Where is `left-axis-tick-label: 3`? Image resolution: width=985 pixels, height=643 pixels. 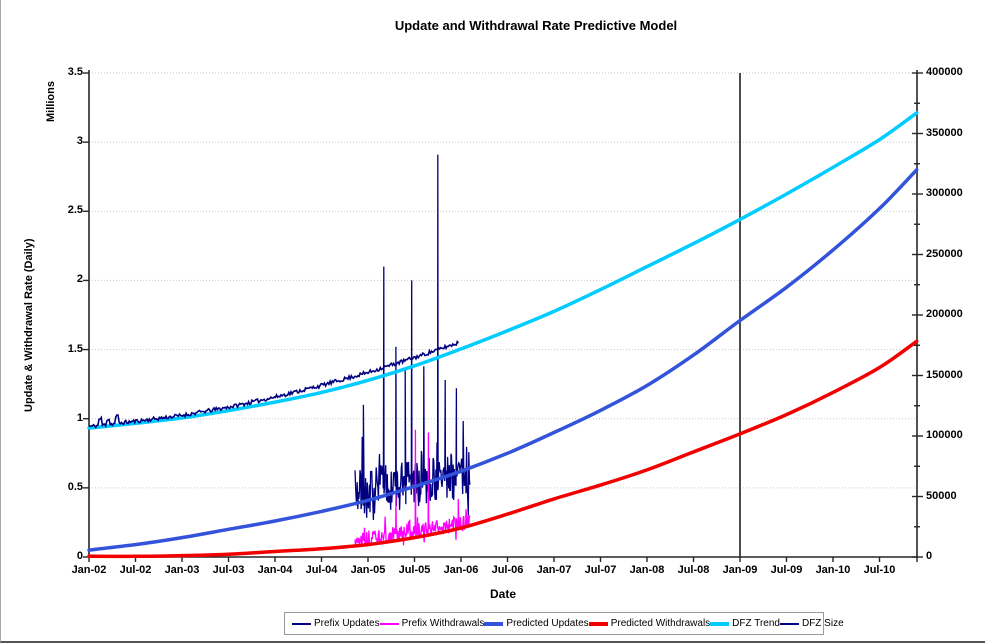 left-axis-tick-label: 3 is located at coordinates (79, 141).